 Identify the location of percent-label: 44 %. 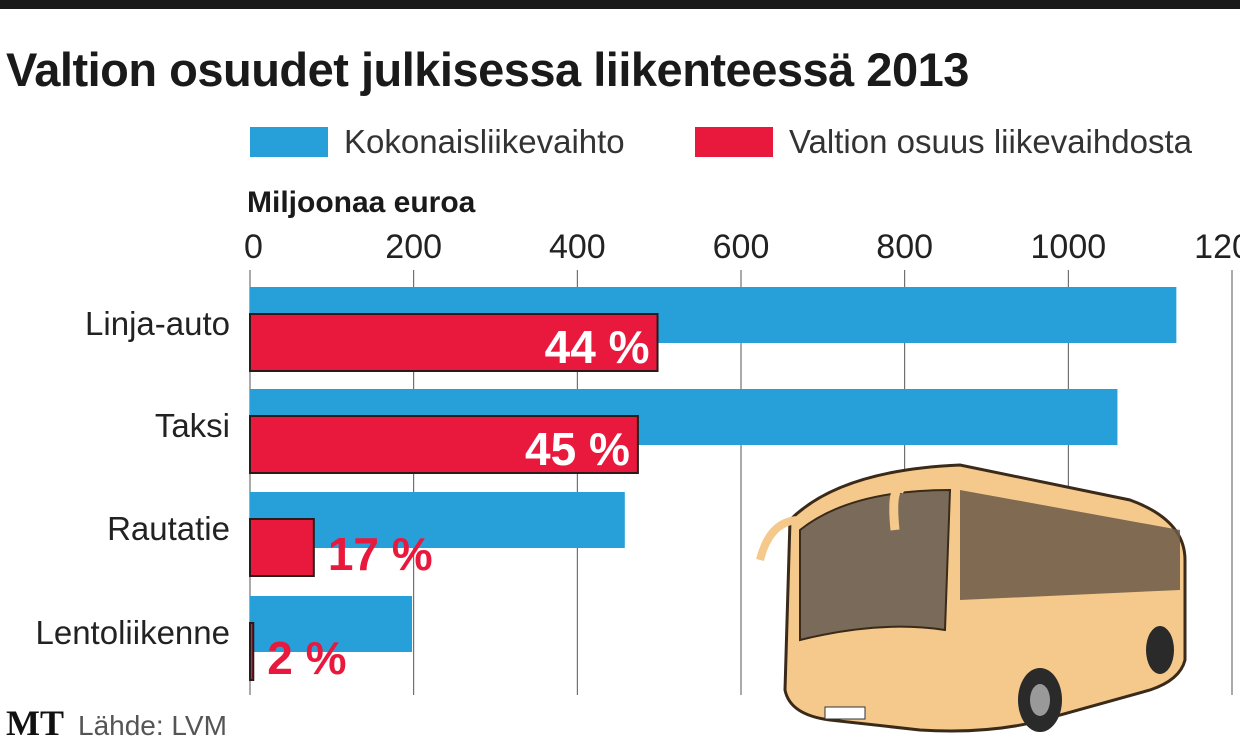
(597, 347).